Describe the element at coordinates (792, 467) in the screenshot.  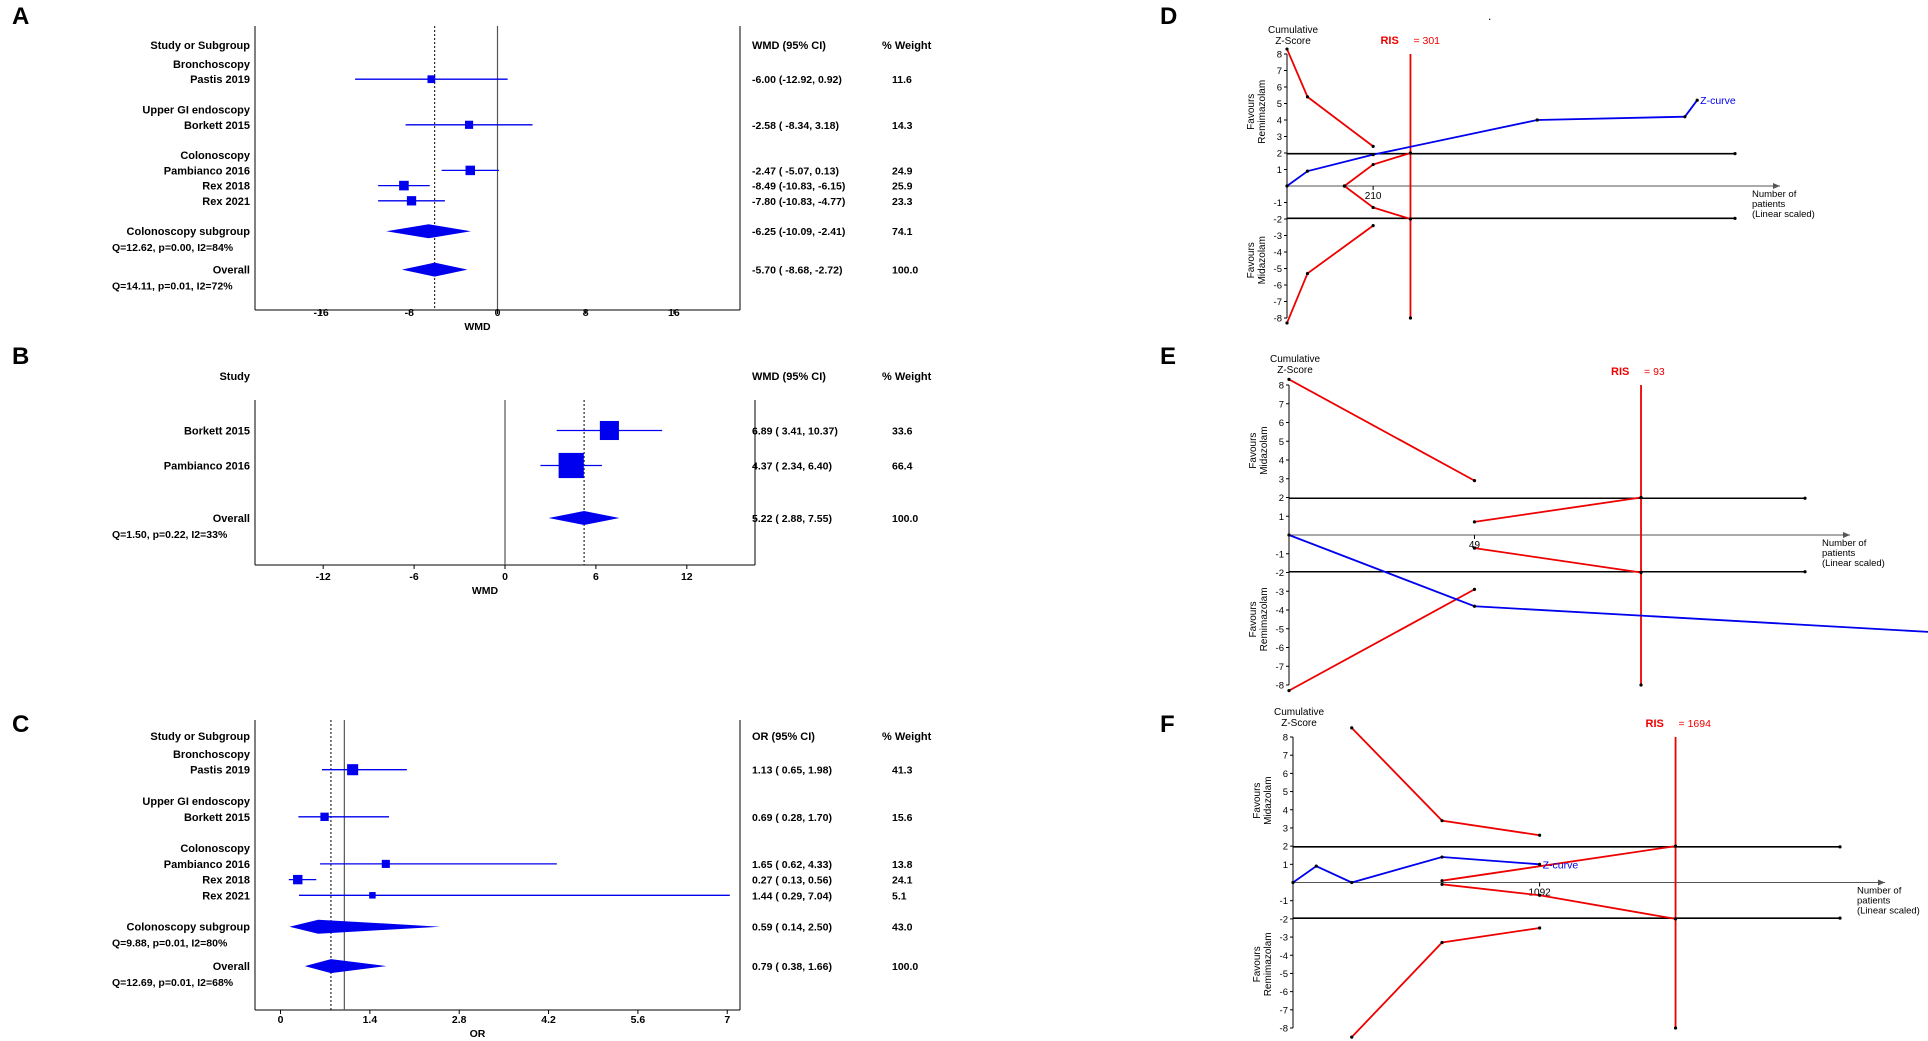
I see `study-estimate-text: 4.37 ( 2.34, 6.40)` at that location.